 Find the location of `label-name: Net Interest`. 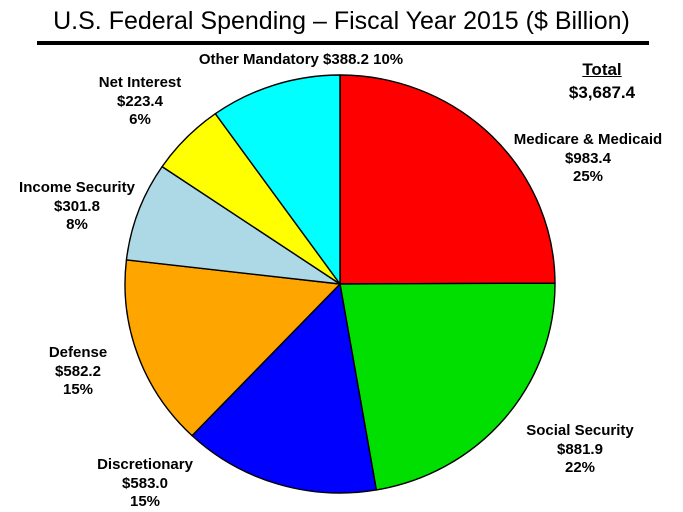

label-name: Net Interest is located at coordinates (140, 82).